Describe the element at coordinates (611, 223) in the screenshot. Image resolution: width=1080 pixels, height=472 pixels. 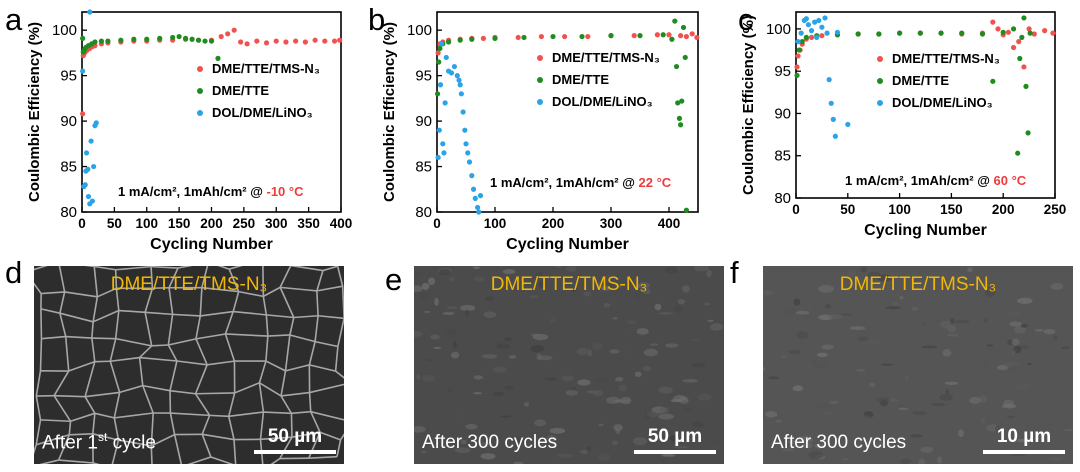
I see `x-tick-label: 300` at that location.